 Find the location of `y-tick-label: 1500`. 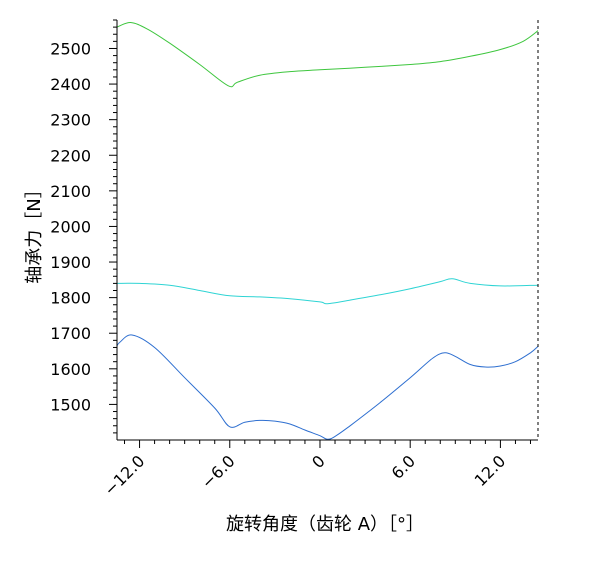

y-tick-label: 1500 is located at coordinates (70, 404).